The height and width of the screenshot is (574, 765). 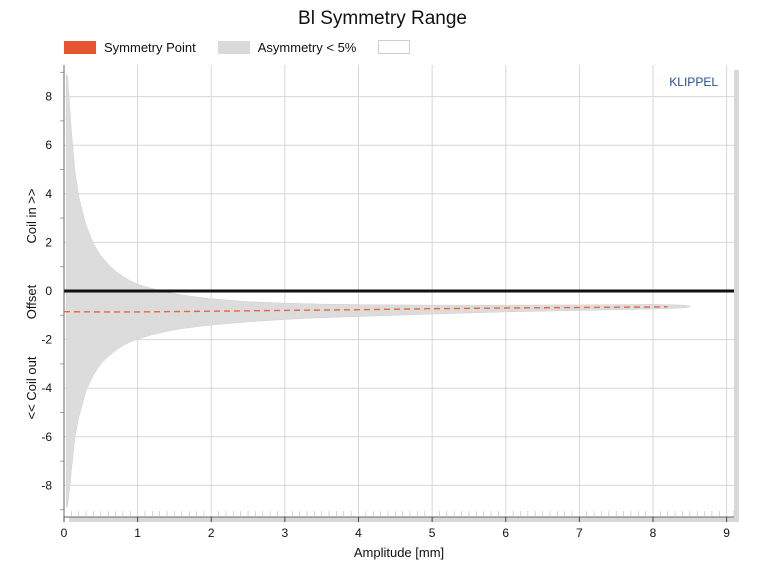 I want to click on y-ticks: -8 -6 -4 -2 0 2 4 6 8, so click(x=52, y=291).